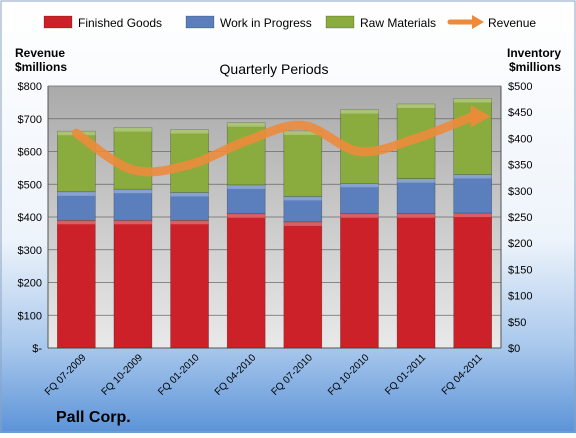  I want to click on company-name: Pall Corp., so click(93, 417).